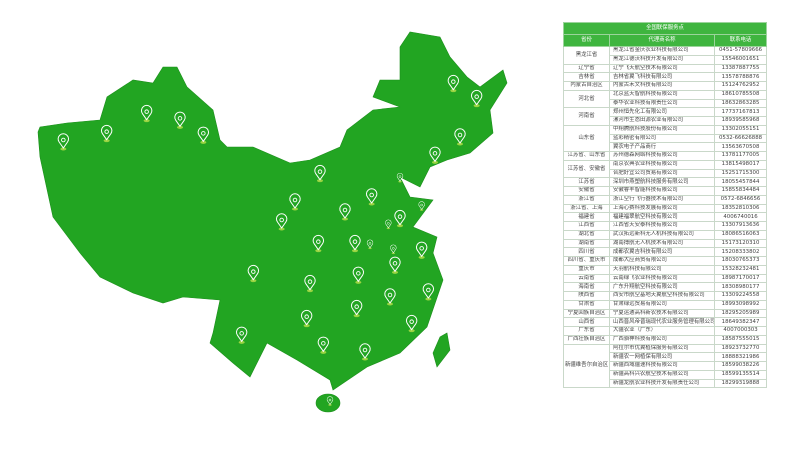  What do you see at coordinates (586, 304) in the screenshot?
I see `province-cell: 甘肃省` at bounding box center [586, 304].